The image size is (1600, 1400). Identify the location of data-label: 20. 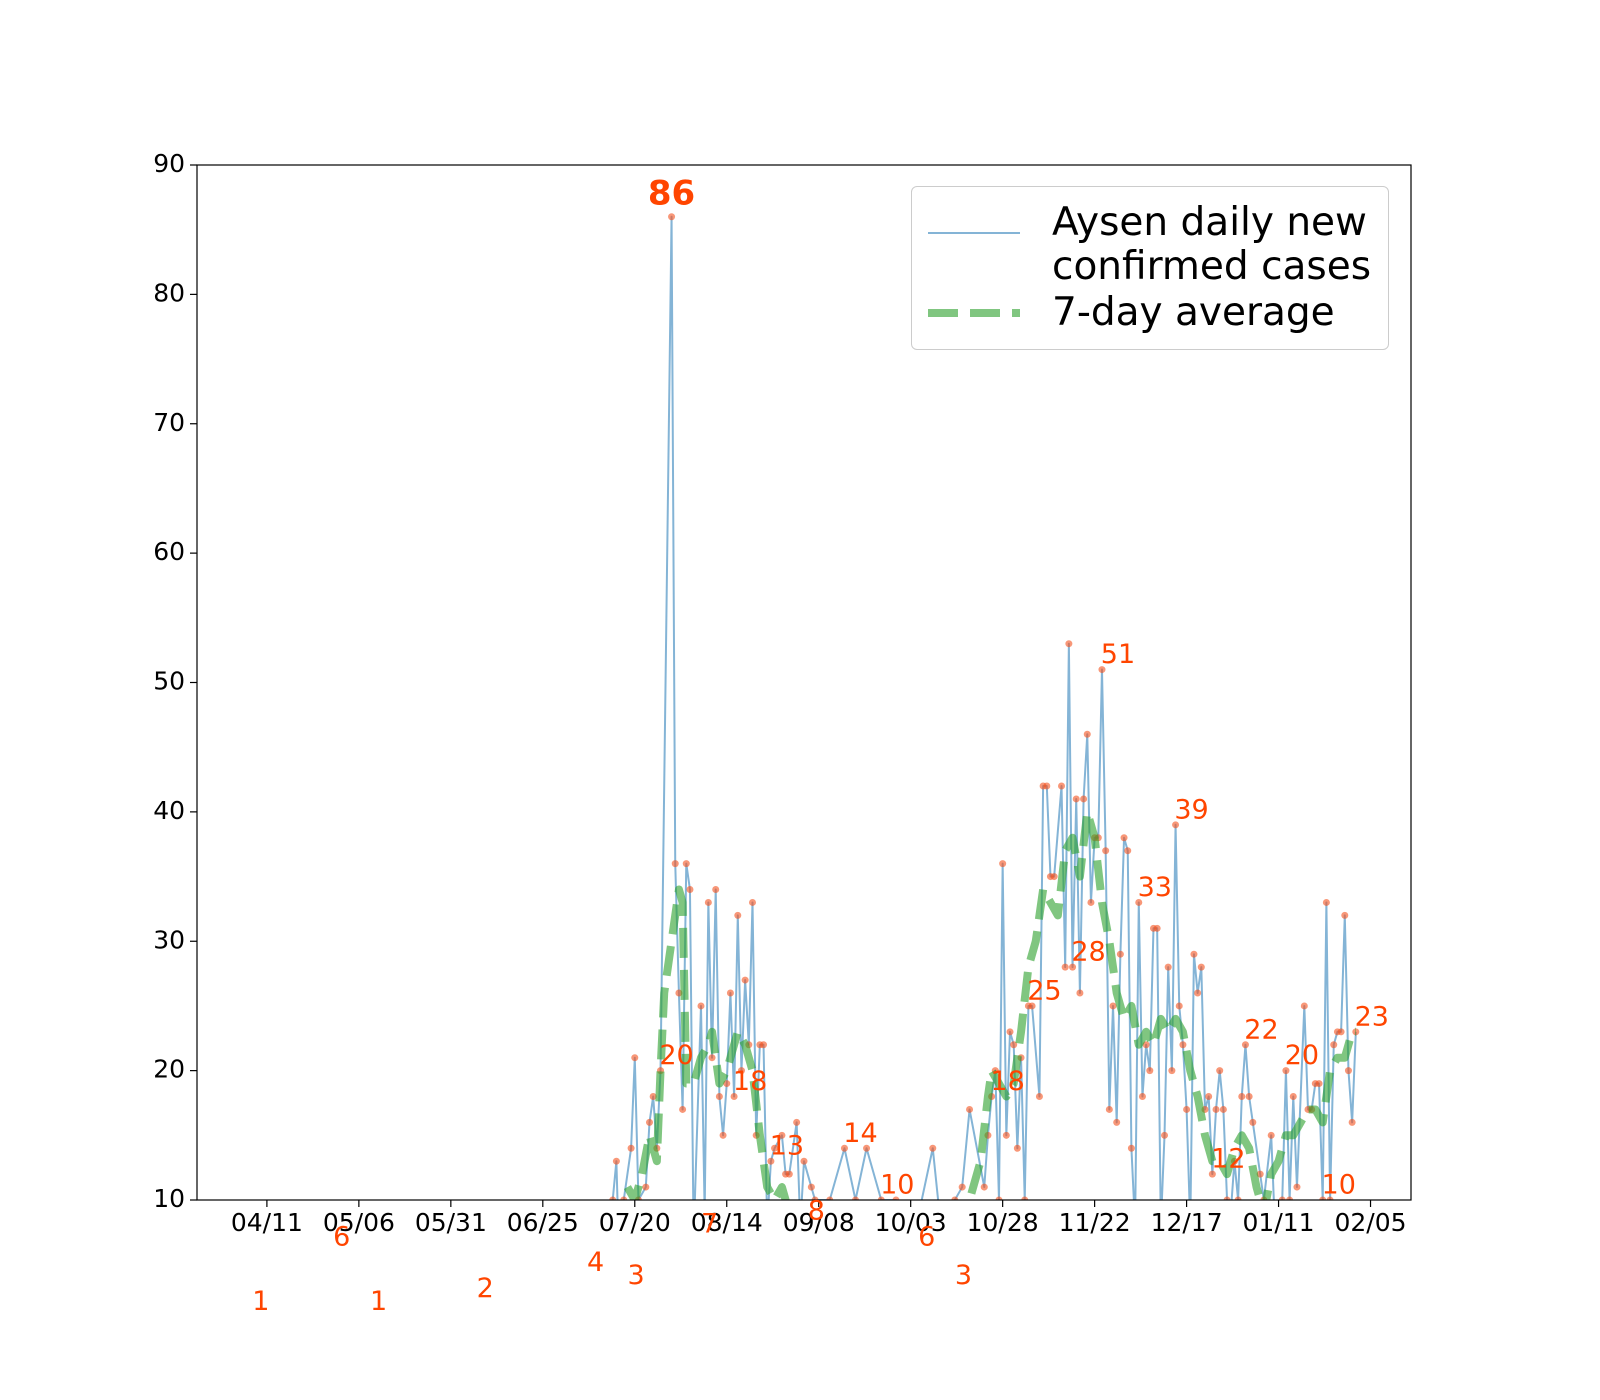
(676, 1055).